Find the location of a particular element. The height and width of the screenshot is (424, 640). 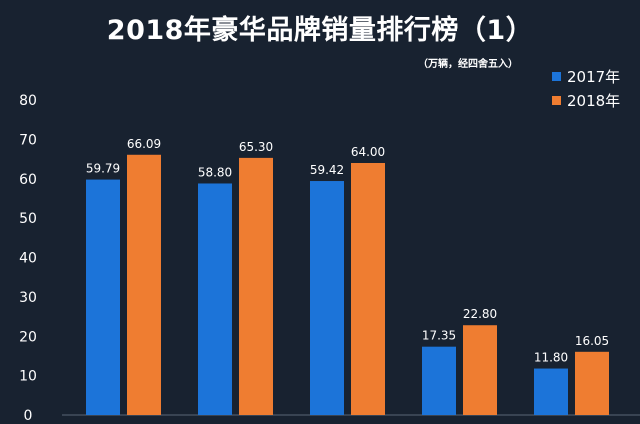

y-tick-label: 20 is located at coordinates (28, 337).